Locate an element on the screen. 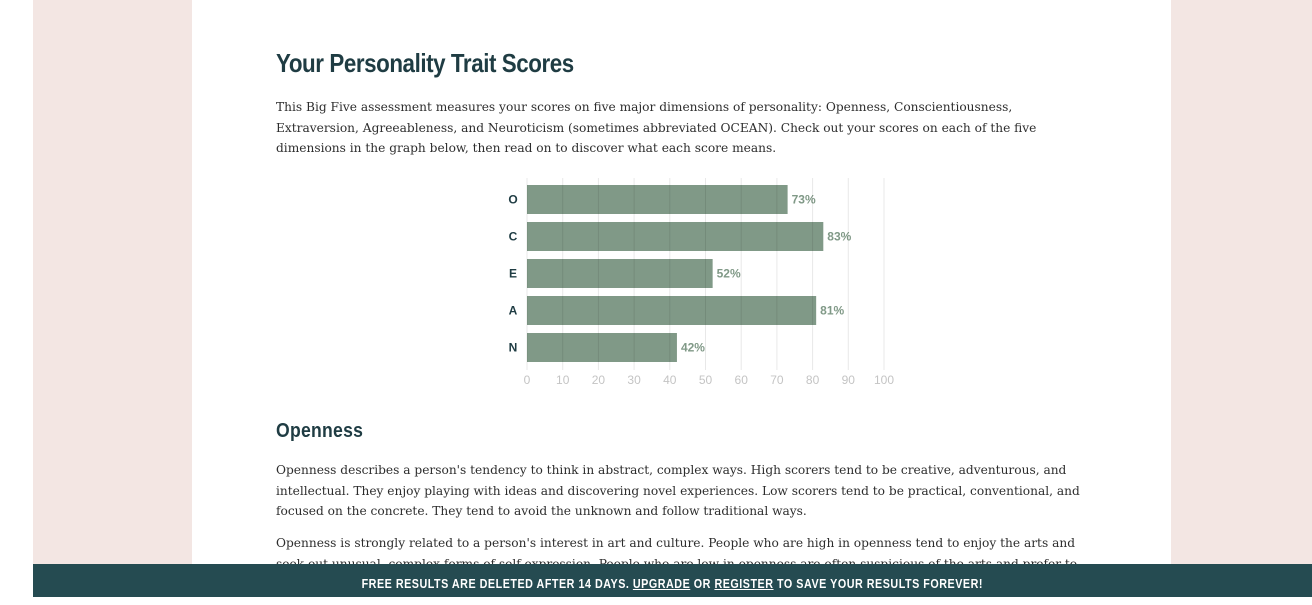 The image size is (1312, 605). page-title: Your Personality Trait Scores is located at coordinates (425, 63).